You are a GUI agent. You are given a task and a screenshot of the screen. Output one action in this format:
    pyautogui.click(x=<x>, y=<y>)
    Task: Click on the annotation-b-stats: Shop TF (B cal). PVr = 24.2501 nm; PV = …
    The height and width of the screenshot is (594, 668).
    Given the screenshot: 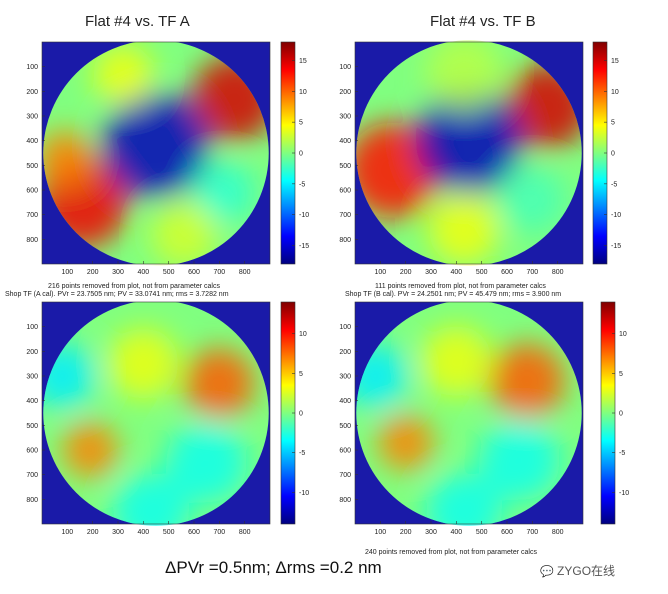 What is the action you would take?
    pyautogui.click(x=453, y=294)
    